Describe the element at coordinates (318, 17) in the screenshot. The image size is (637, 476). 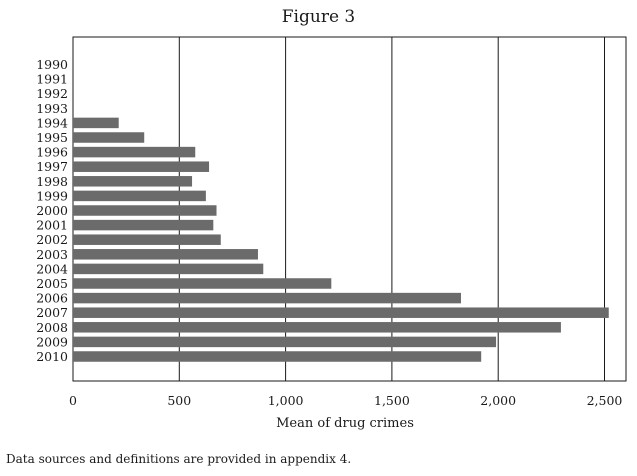
I see `chart-title: Figure 3` at that location.